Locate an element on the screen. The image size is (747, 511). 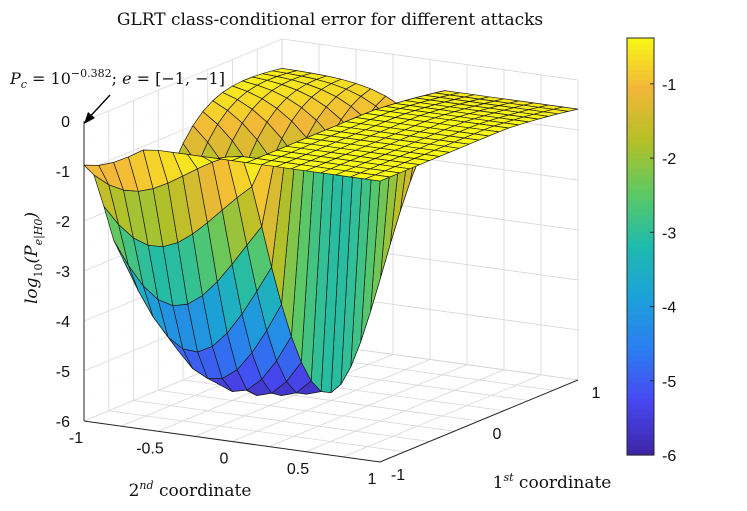
annotation-text: Pc = 10−0.382; e = [−1, −1] is located at coordinates (117, 79).